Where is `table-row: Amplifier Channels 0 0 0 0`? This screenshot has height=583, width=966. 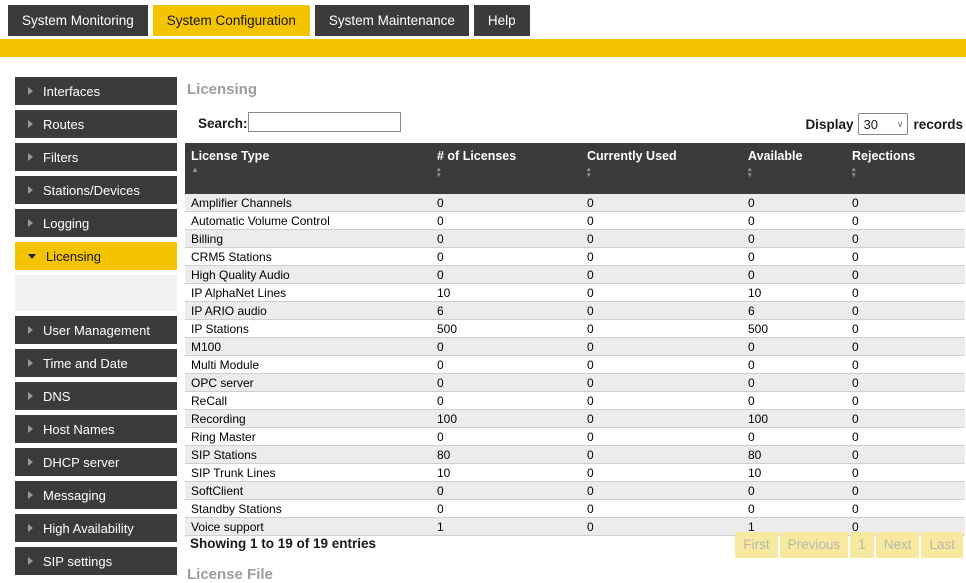 table-row: Amplifier Channels 0 0 0 0 is located at coordinates (575, 203).